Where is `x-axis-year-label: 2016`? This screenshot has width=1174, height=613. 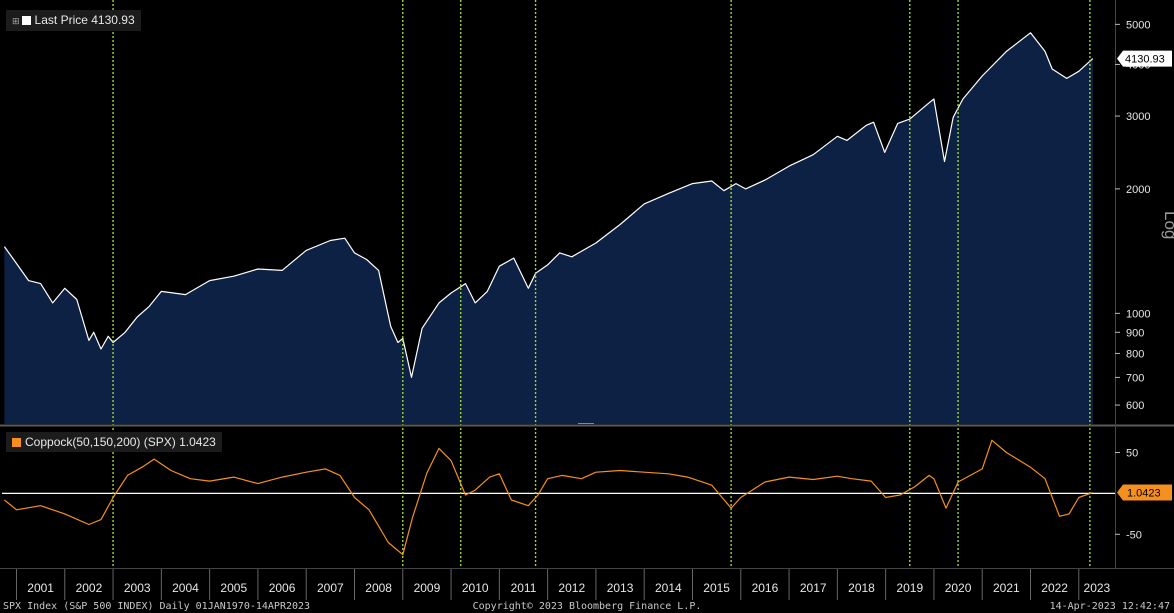 x-axis-year-label: 2016 is located at coordinates (765, 588).